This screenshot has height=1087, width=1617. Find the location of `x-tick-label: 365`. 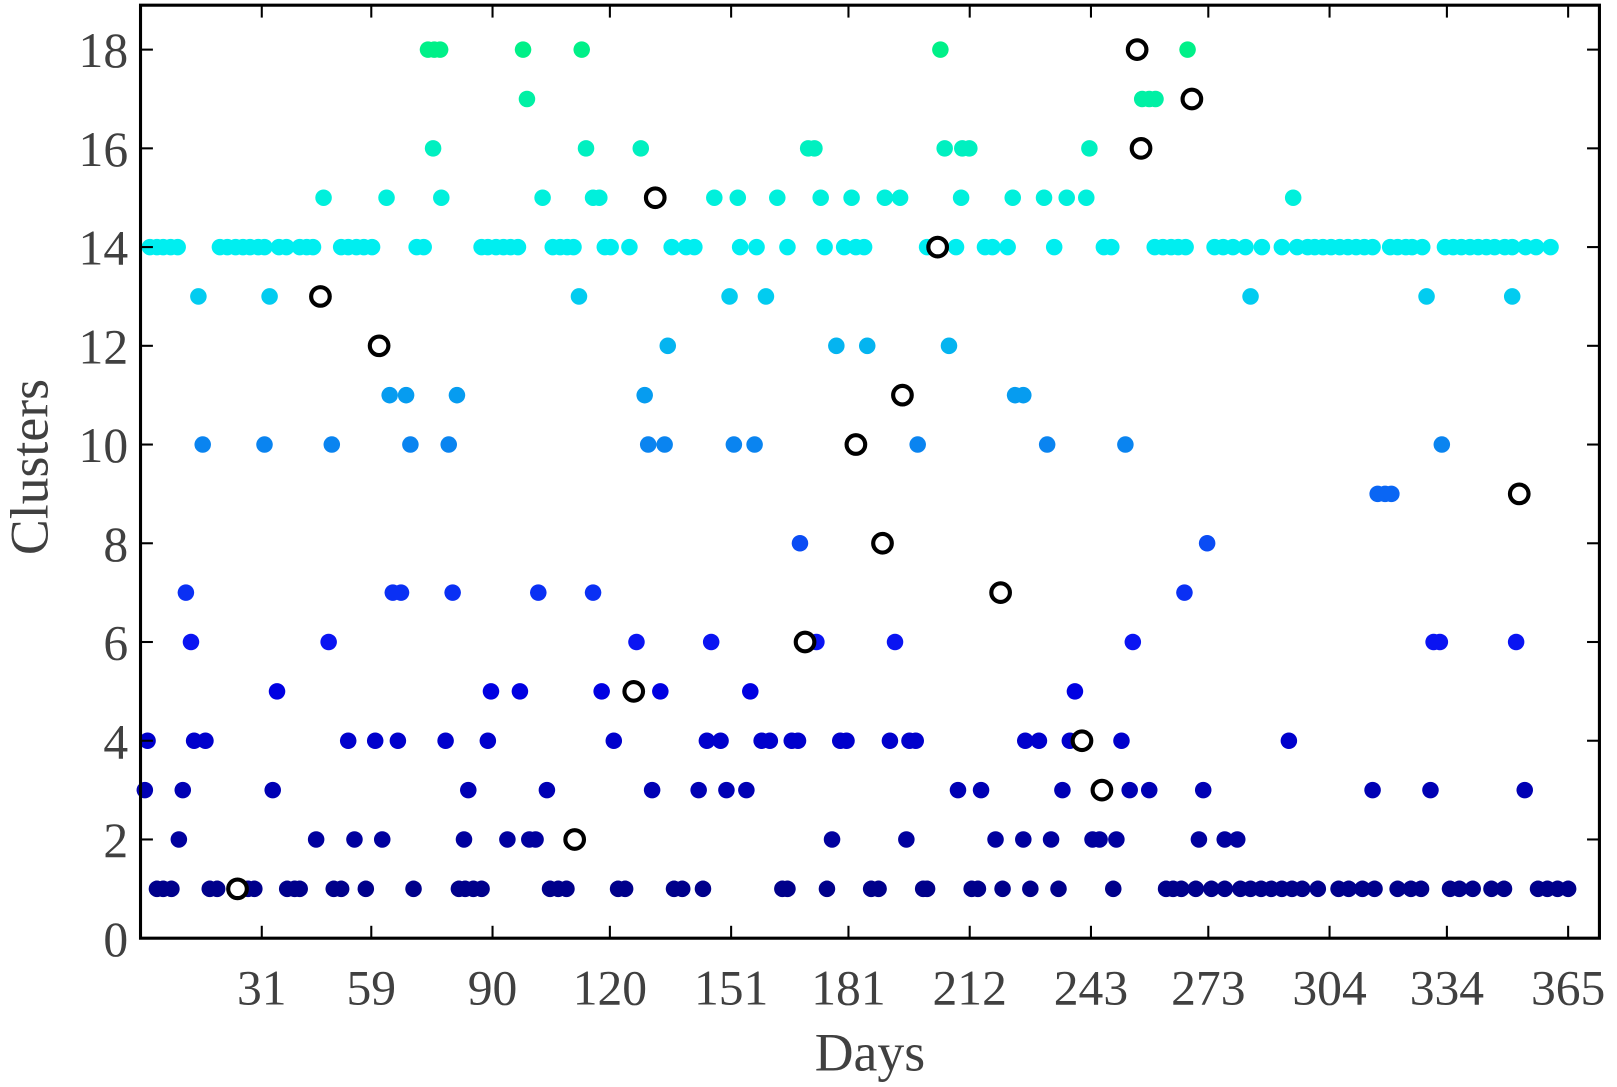

x-tick-label: 365 is located at coordinates (1568, 987).